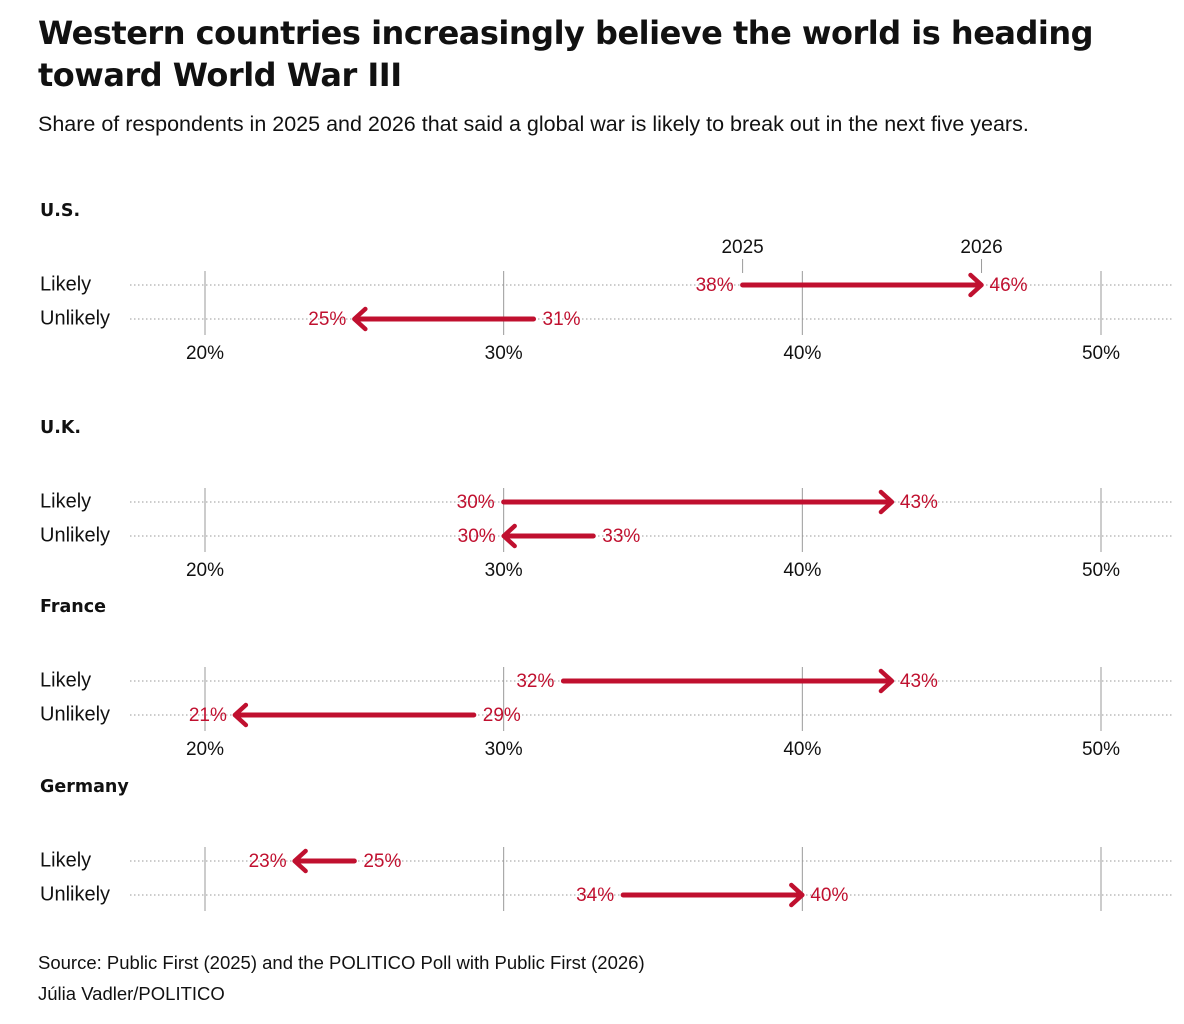 This screenshot has width=1184, height=1024. What do you see at coordinates (60, 211) in the screenshot?
I see `country-label: U.S.` at bounding box center [60, 211].